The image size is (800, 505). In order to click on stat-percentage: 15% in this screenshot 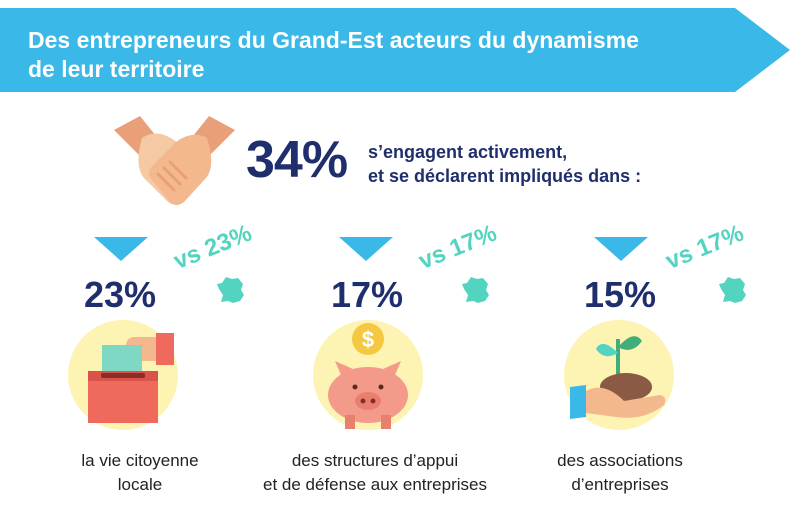, I will do `click(620, 294)`.